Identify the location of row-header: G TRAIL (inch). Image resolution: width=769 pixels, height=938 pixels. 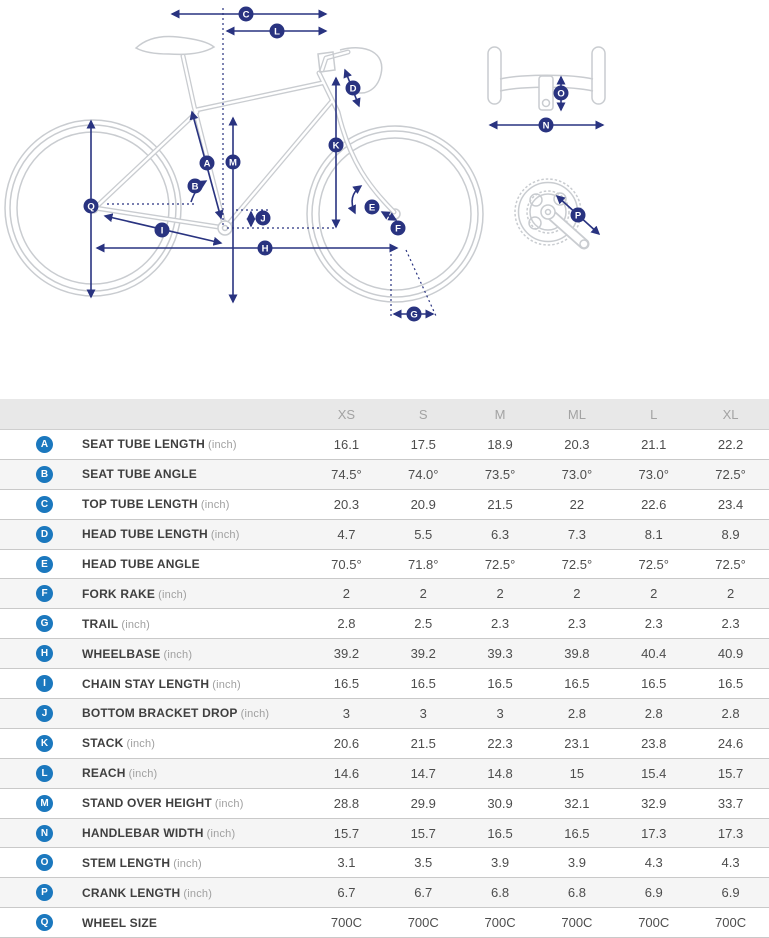
(154, 624).